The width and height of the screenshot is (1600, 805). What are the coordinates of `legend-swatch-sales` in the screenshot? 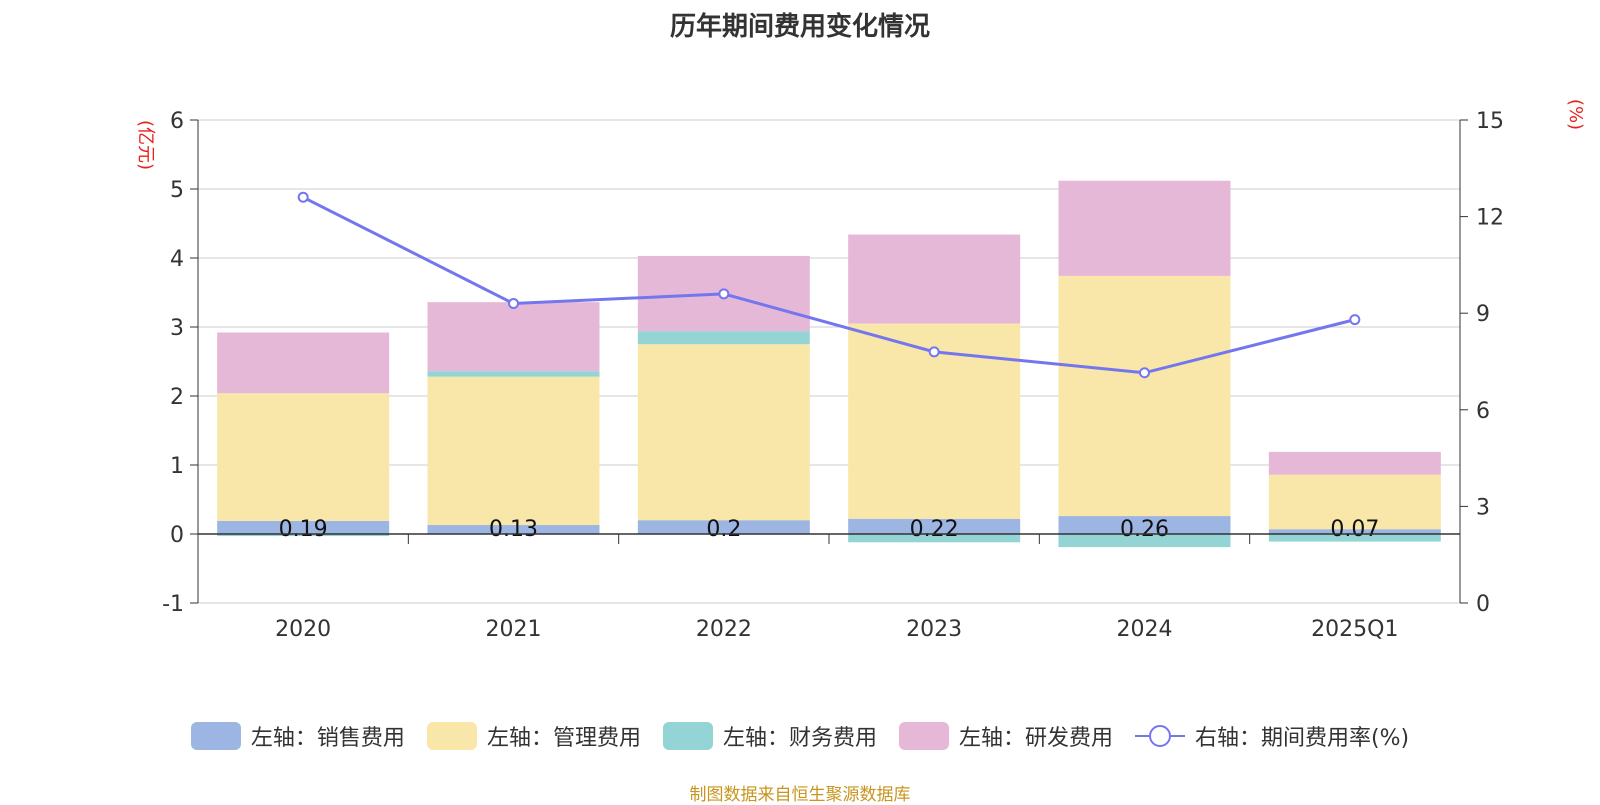 It's located at (215, 736).